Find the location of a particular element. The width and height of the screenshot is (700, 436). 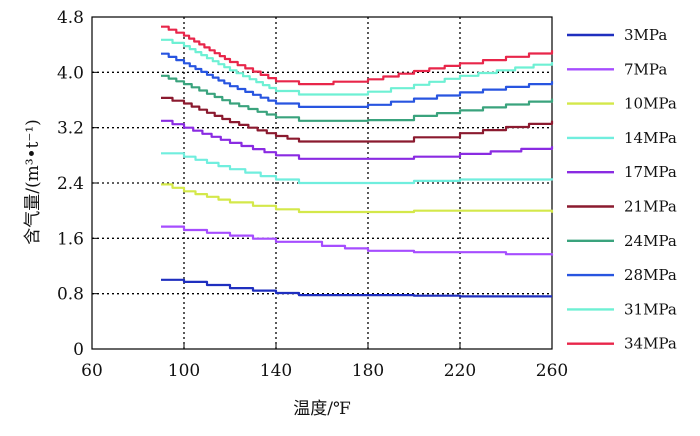

legend-label: 34MPa is located at coordinates (650, 344).